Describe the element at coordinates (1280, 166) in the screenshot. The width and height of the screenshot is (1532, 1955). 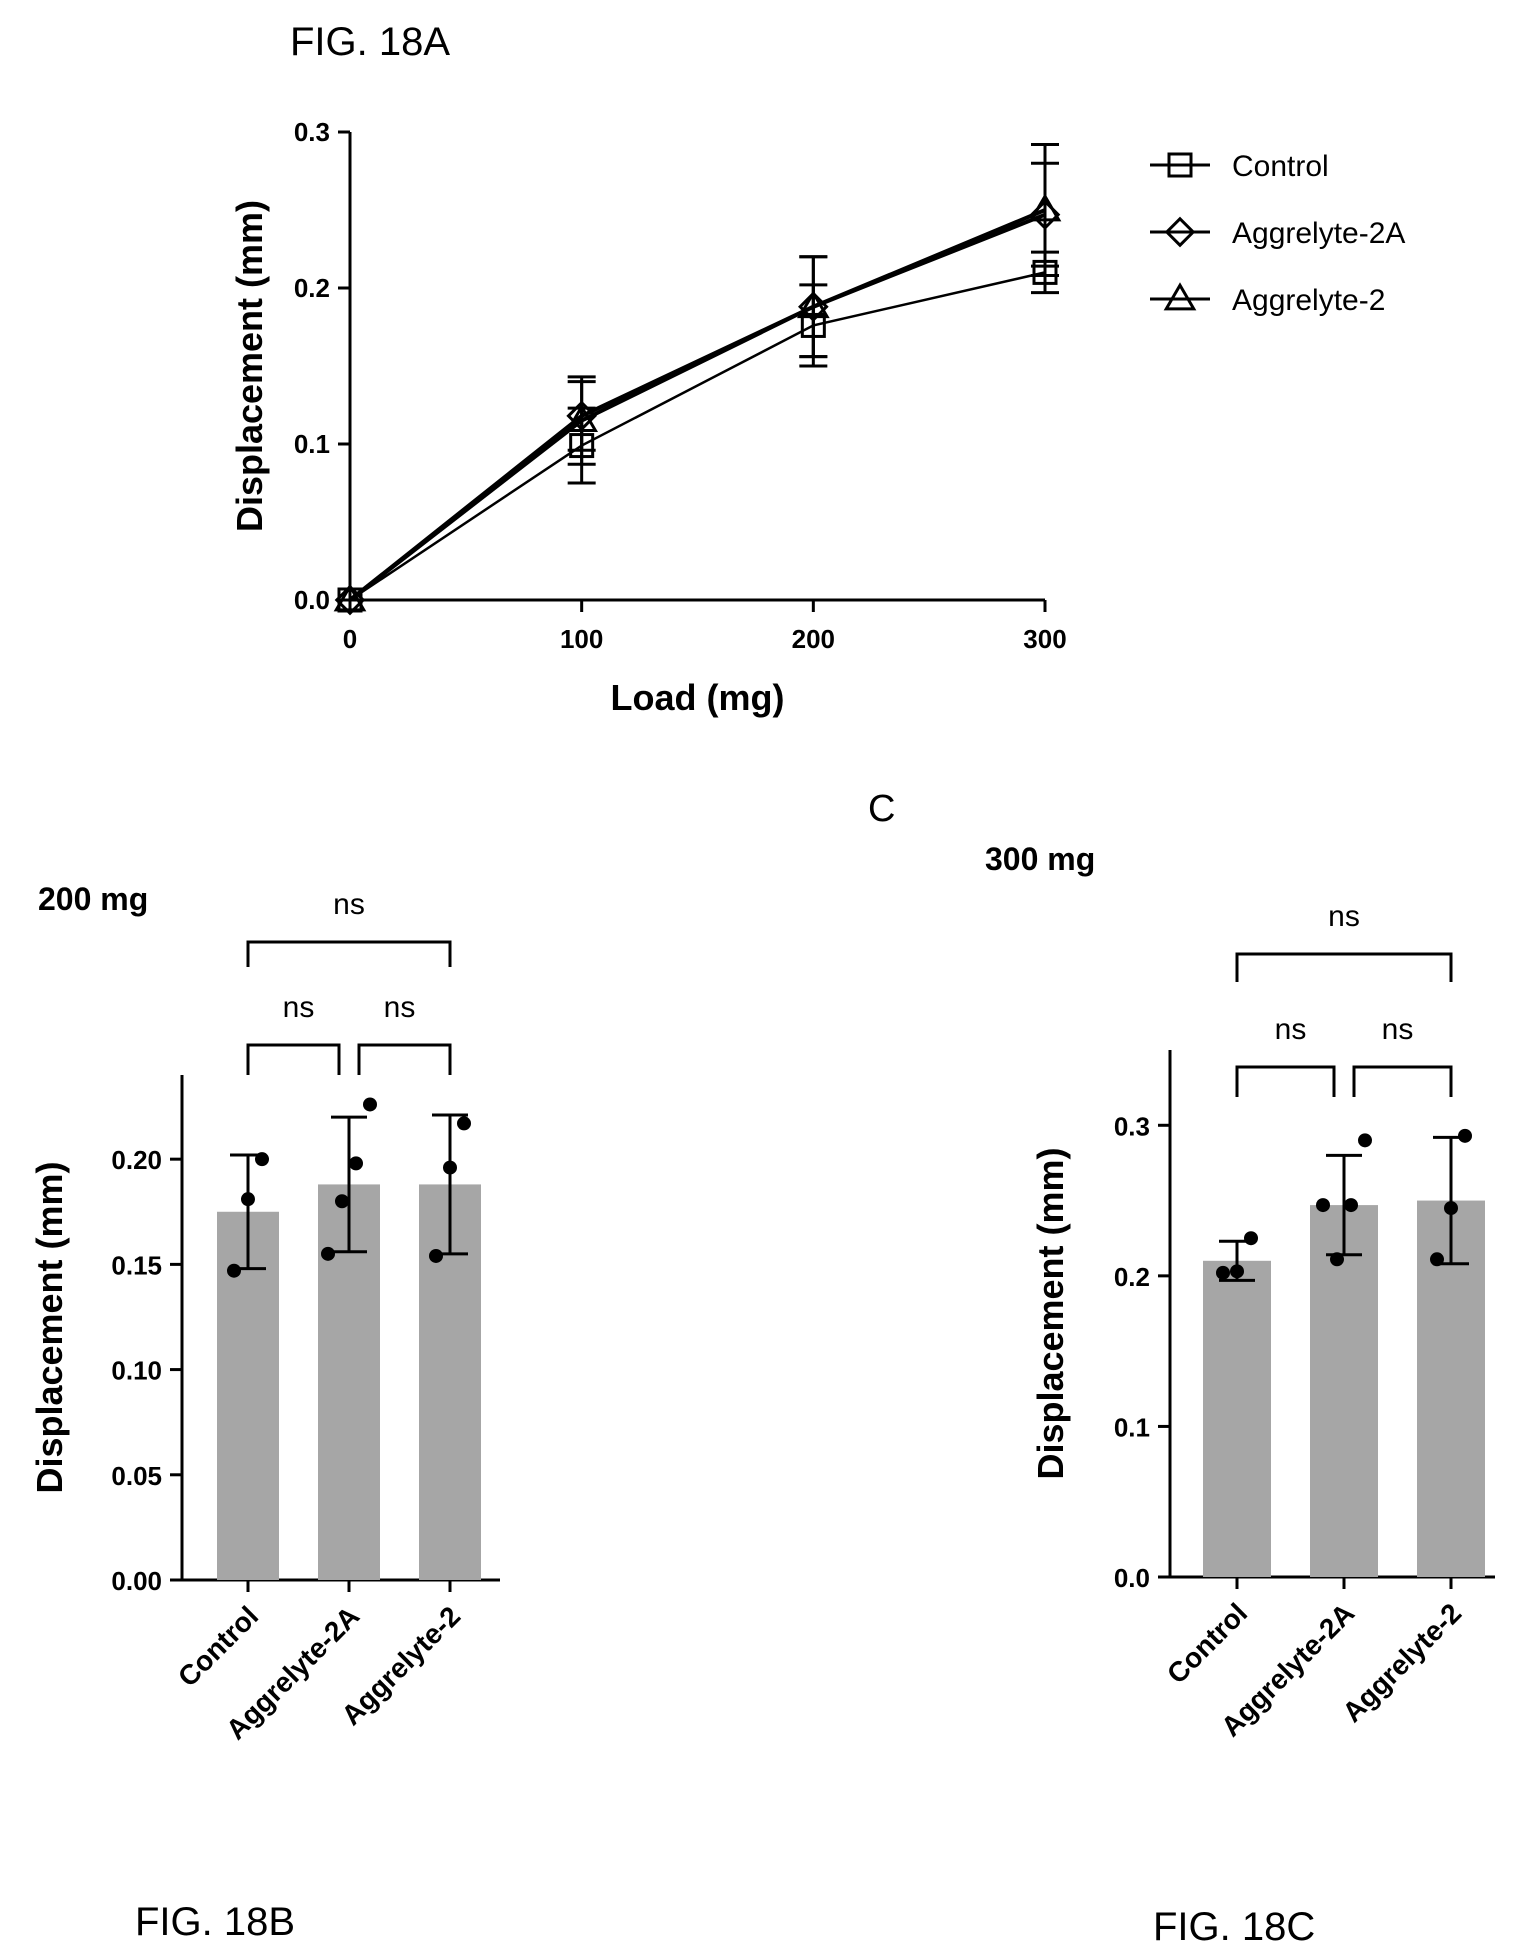
I see `fig-18a-legend-label-control: Control` at that location.